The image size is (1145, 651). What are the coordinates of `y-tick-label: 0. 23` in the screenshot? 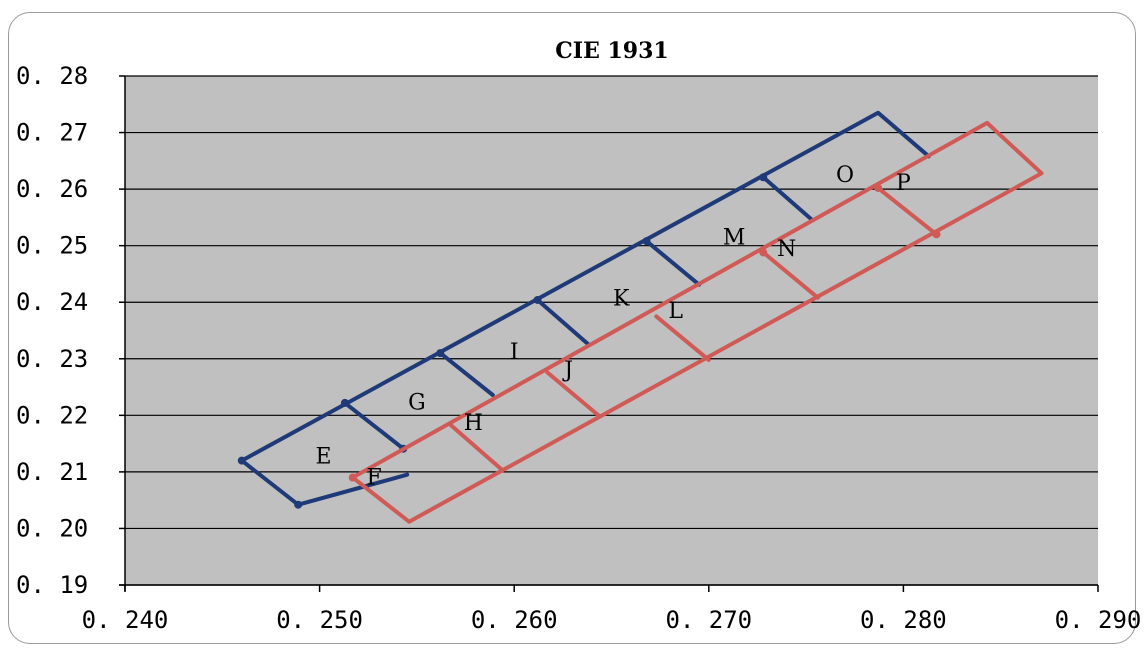 It's located at (52, 359).